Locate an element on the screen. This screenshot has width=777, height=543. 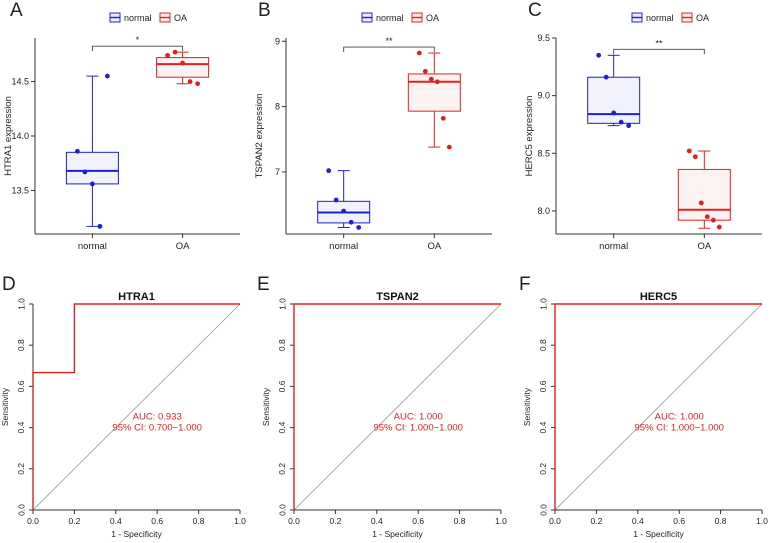
y-tick-label: 9.5 is located at coordinates (543, 38).